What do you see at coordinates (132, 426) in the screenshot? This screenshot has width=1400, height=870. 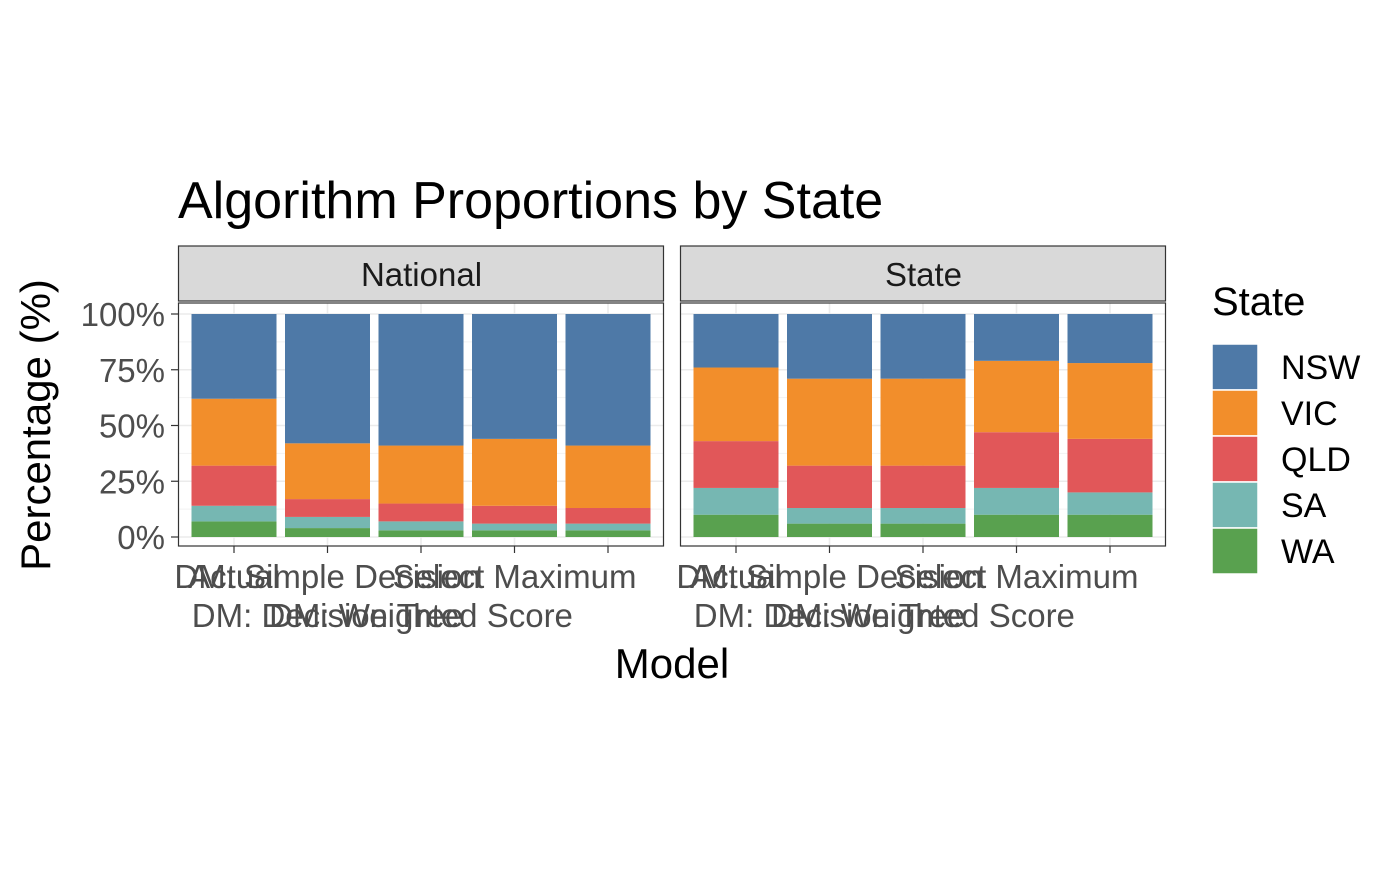 I see `y-tick-label: 50%` at bounding box center [132, 426].